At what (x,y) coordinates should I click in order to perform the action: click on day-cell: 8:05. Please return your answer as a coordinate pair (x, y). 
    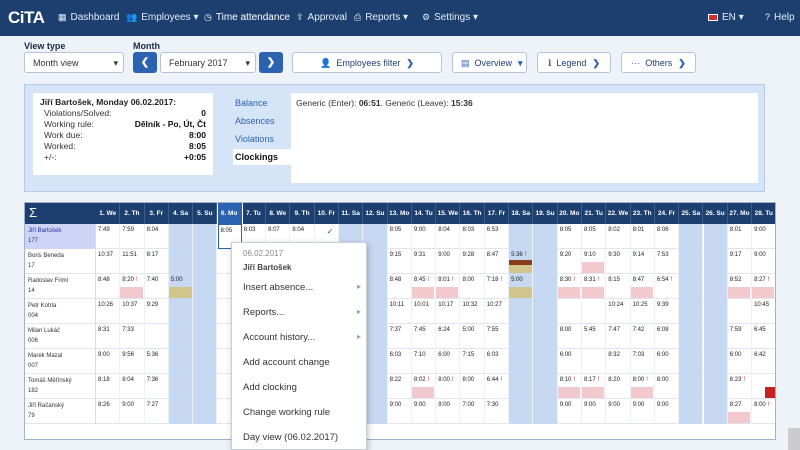
    Looking at the image, I should click on (594, 236).